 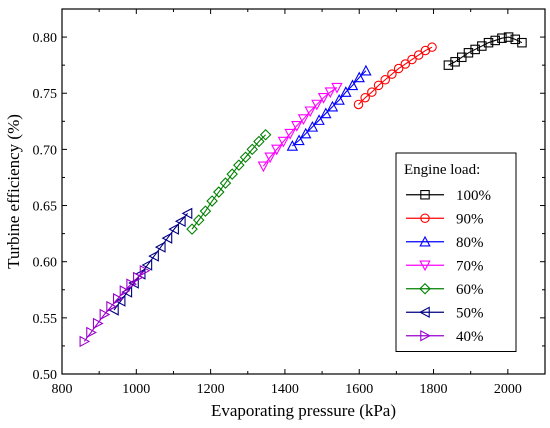 What do you see at coordinates (470, 313) in the screenshot?
I see `legend-label: 50%` at bounding box center [470, 313].